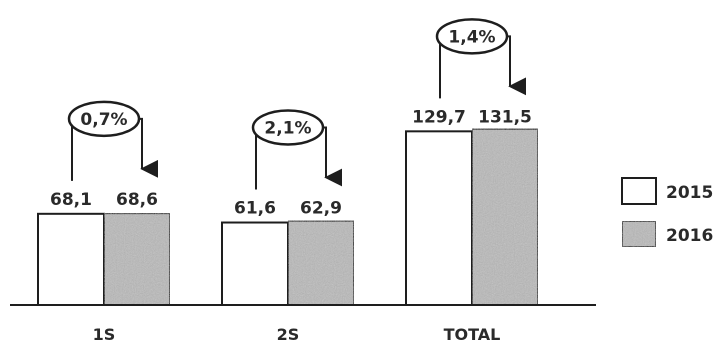  Describe the element at coordinates (689, 236) in the screenshot. I see `legend-label-2016: 2016` at that location.